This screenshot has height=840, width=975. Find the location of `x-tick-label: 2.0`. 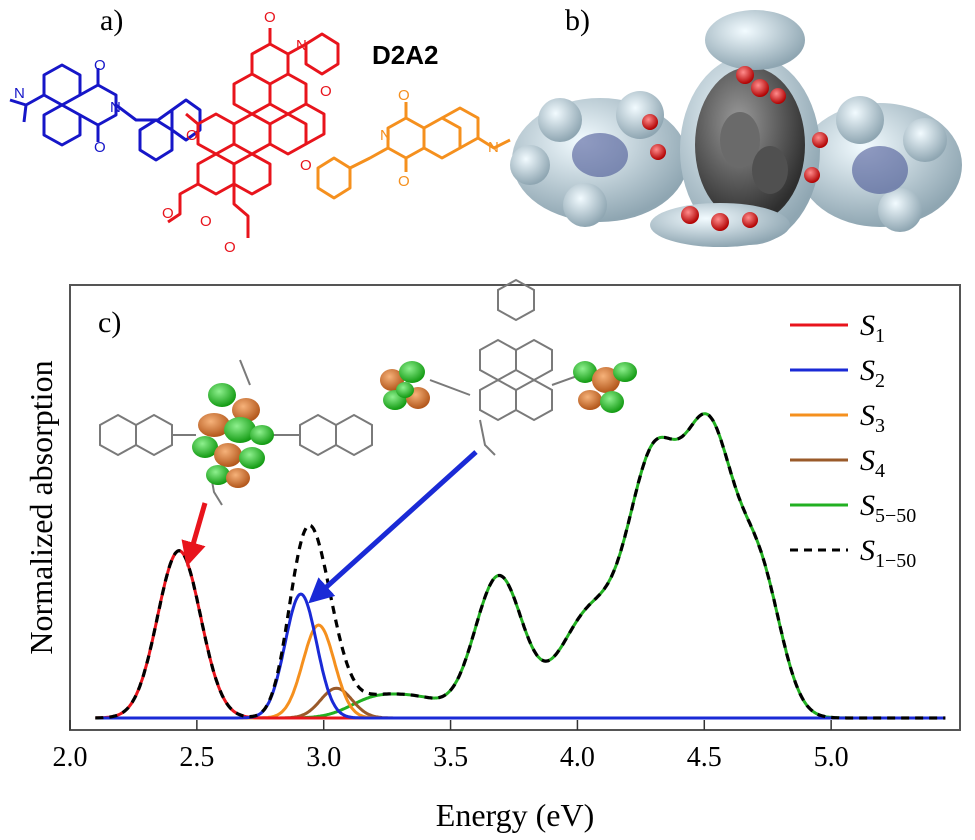

x-tick-label: 2.0 is located at coordinates (70, 757).